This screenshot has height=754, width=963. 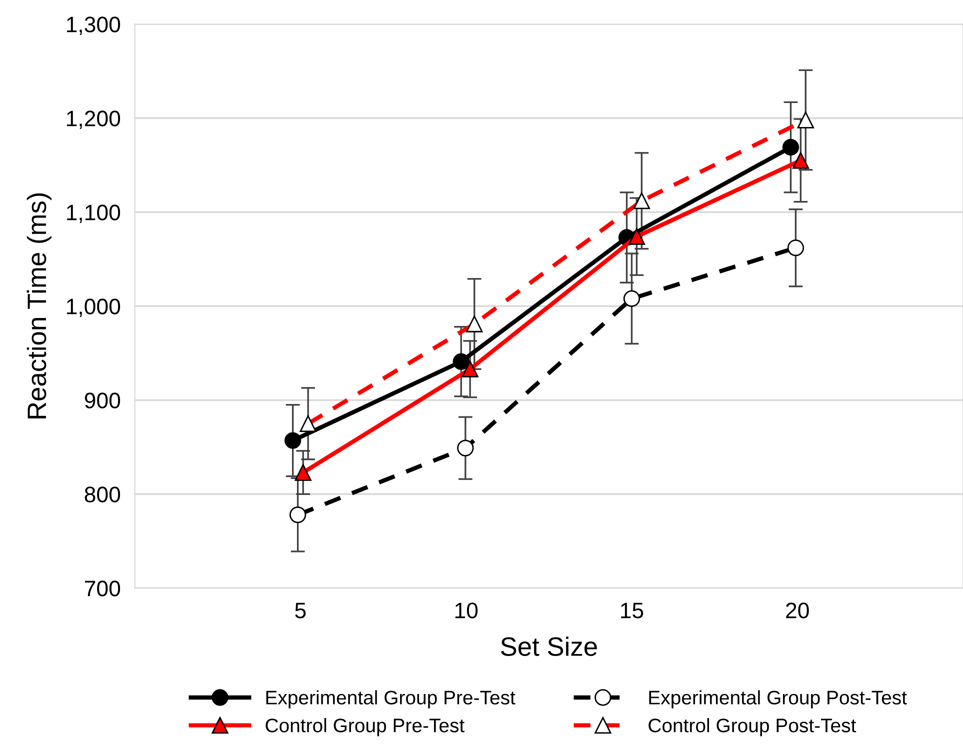 I want to click on legend-label: Experimental Group Pre-Test, so click(x=391, y=699).